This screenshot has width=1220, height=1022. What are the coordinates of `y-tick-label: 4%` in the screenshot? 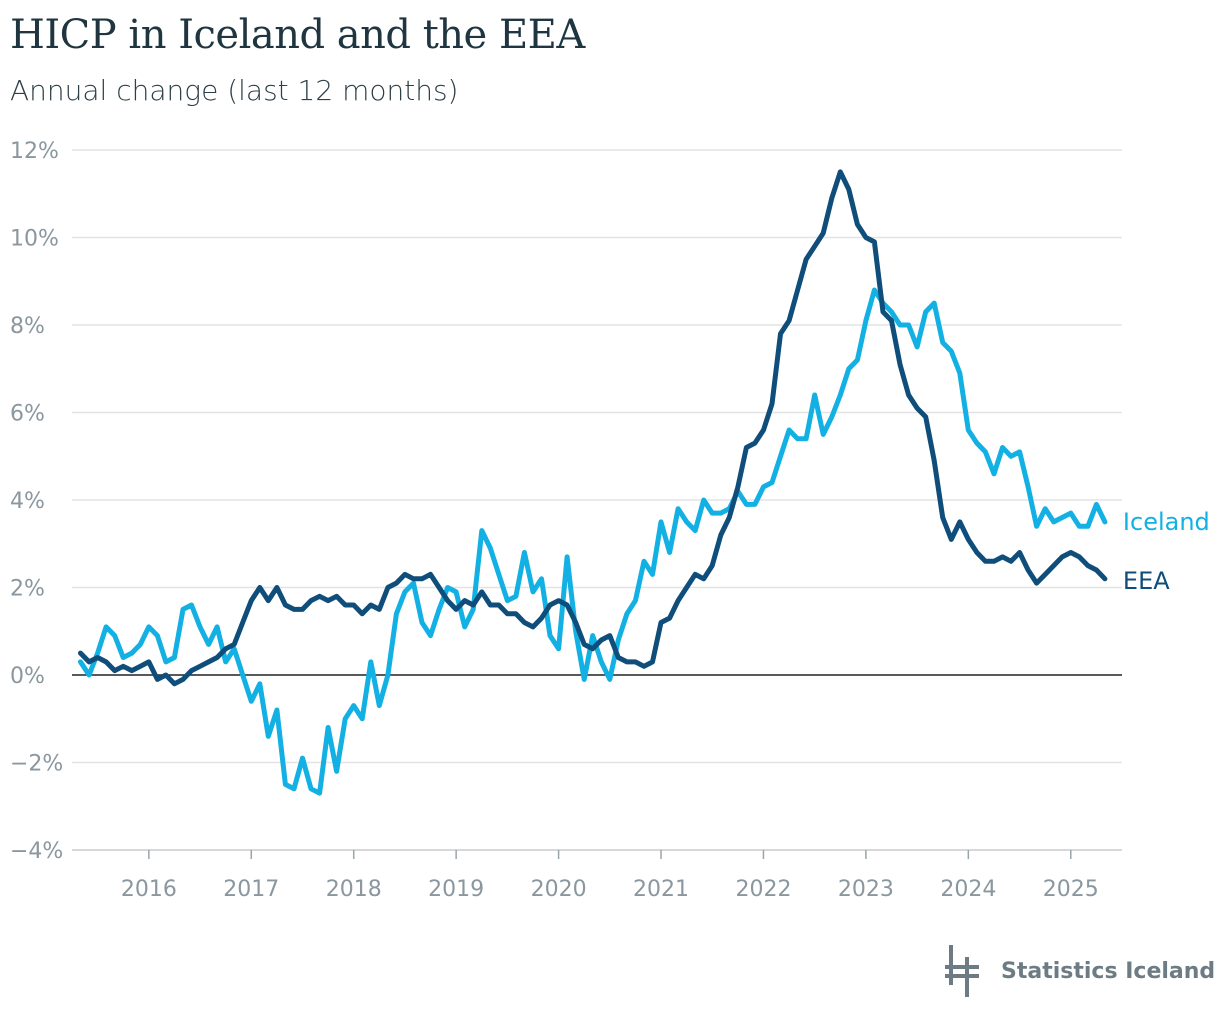 It's located at (27, 501).